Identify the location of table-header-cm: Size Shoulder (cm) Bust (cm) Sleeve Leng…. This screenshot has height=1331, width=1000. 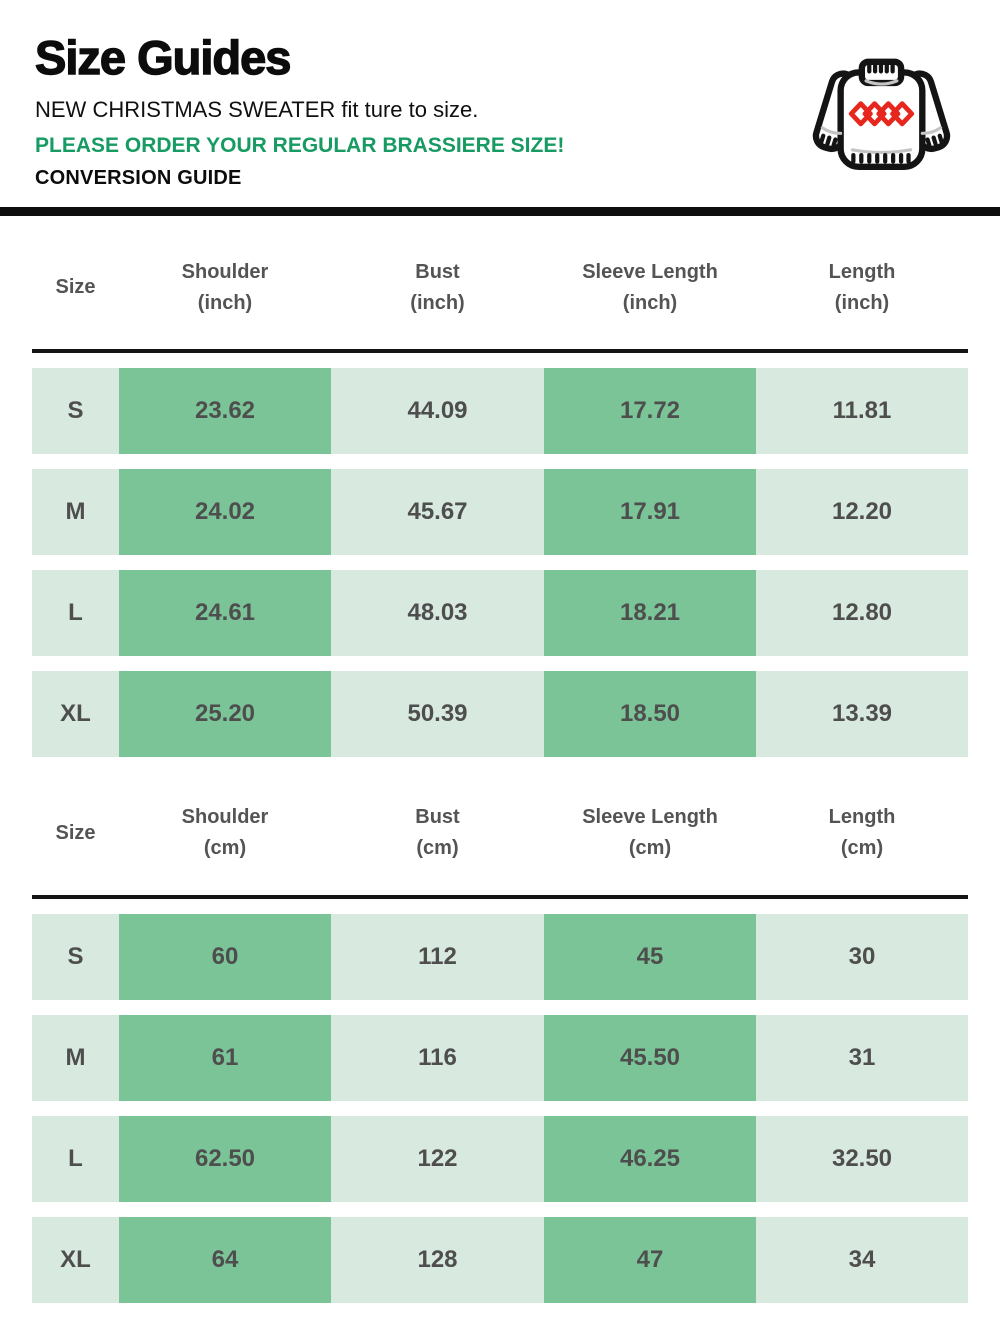
(500, 828).